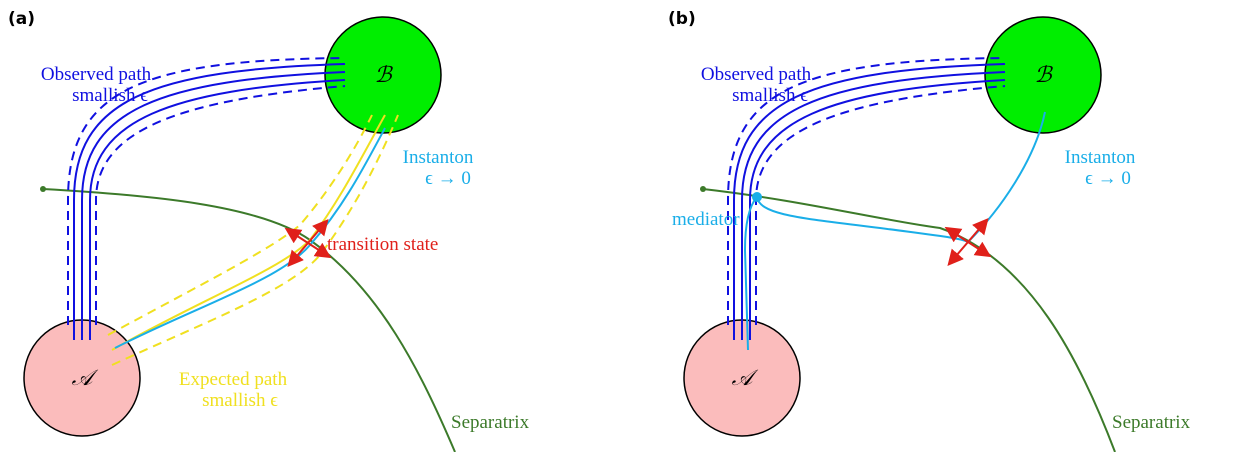 The image size is (1238, 452). Describe the element at coordinates (21, 19) in the screenshot. I see `panel-label: (a)` at that location.